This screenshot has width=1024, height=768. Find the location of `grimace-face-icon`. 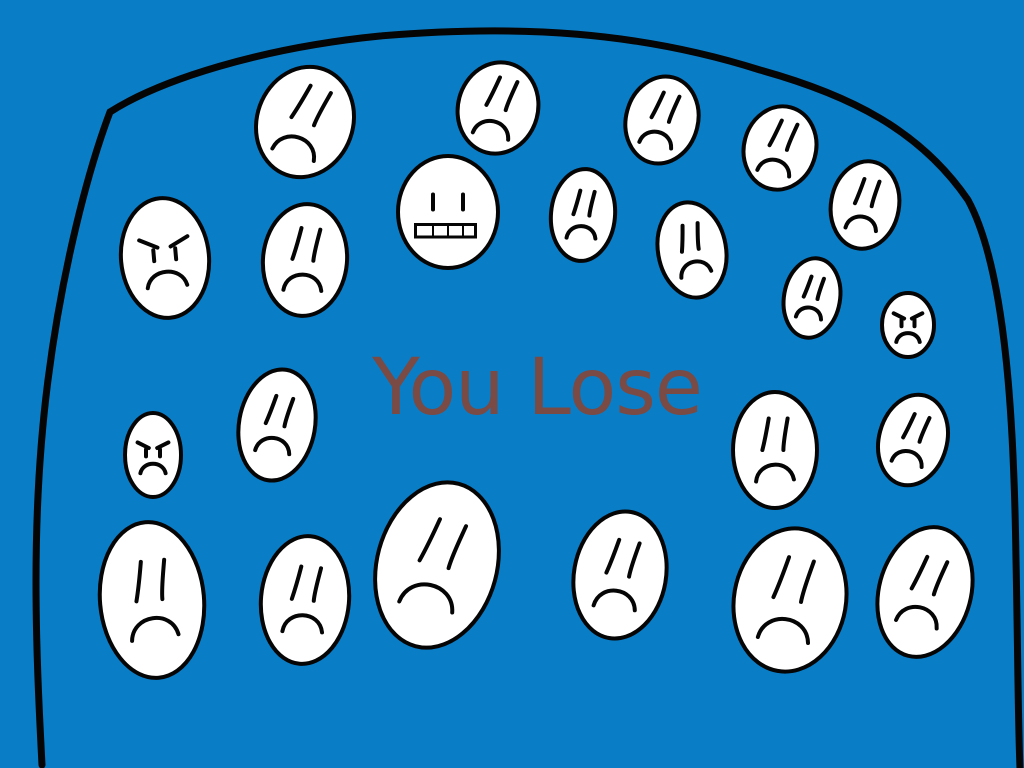

grimace-face-icon is located at coordinates (448, 212).